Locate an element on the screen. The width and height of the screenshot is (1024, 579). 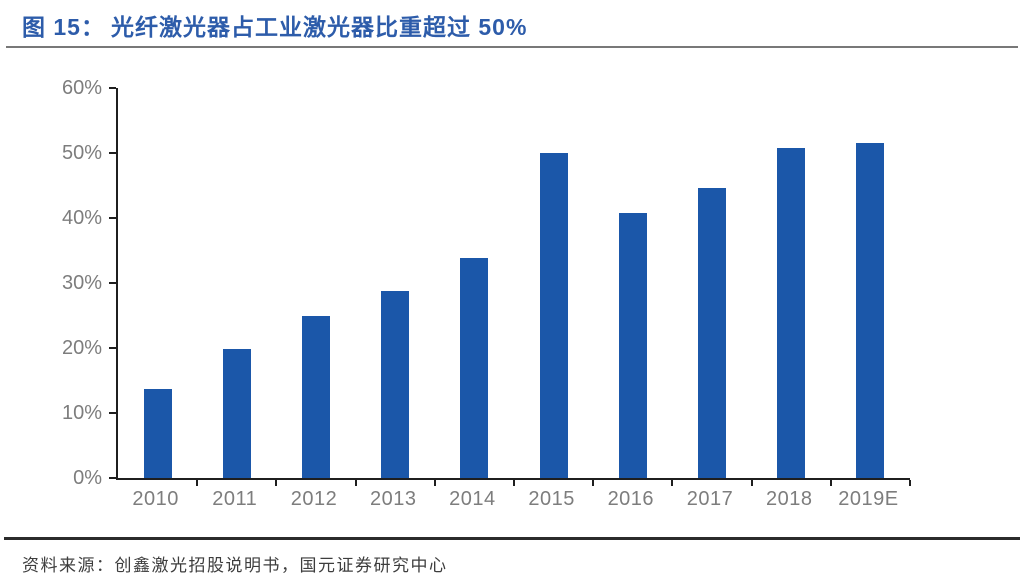
bar-2017 is located at coordinates (712, 333).